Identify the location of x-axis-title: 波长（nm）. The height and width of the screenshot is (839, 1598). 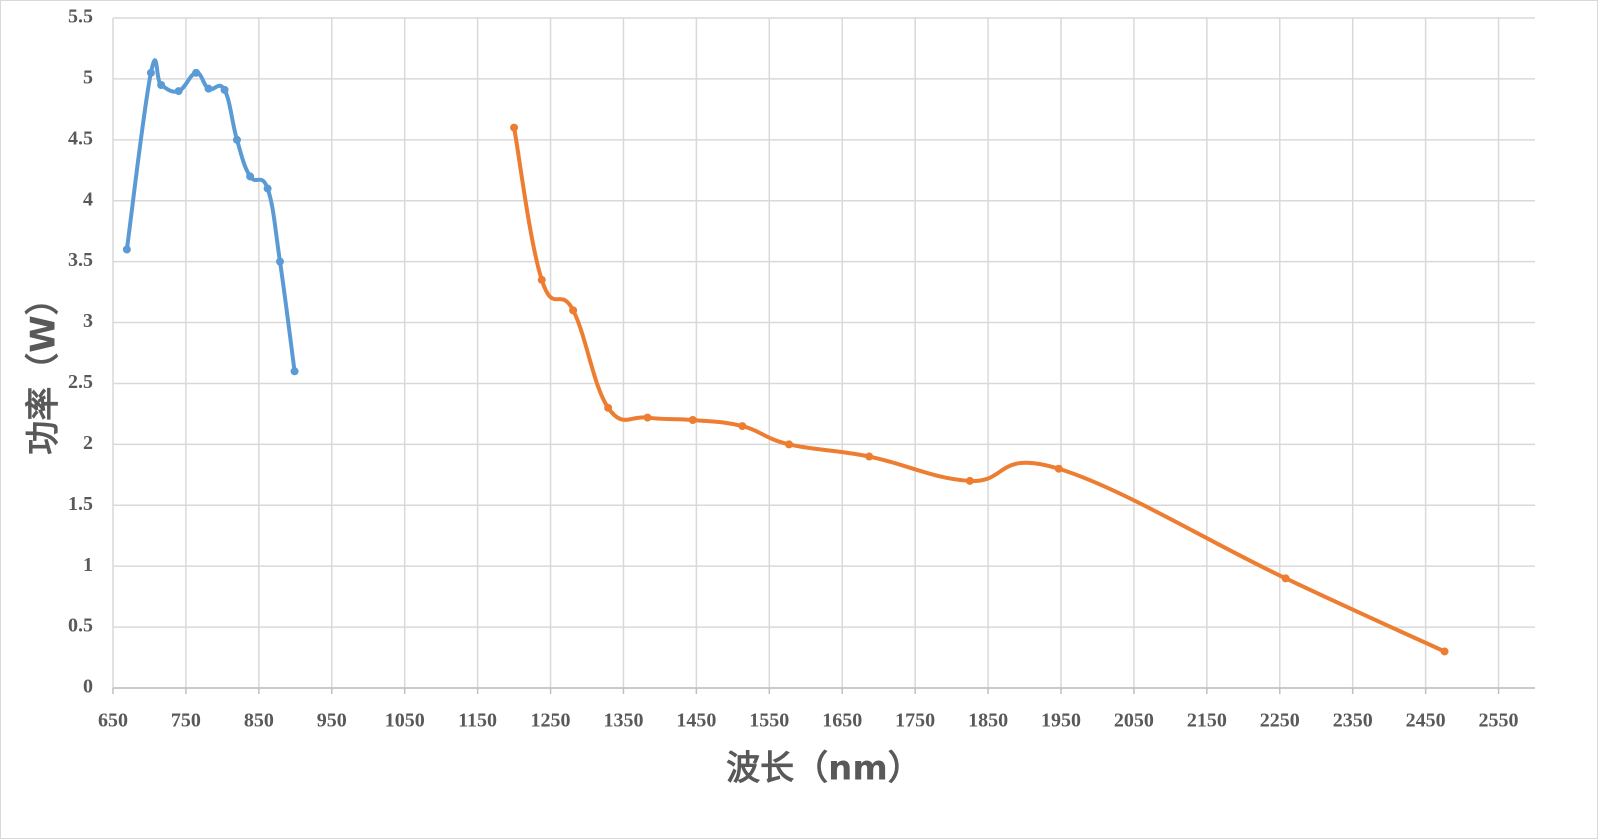
(824, 769).